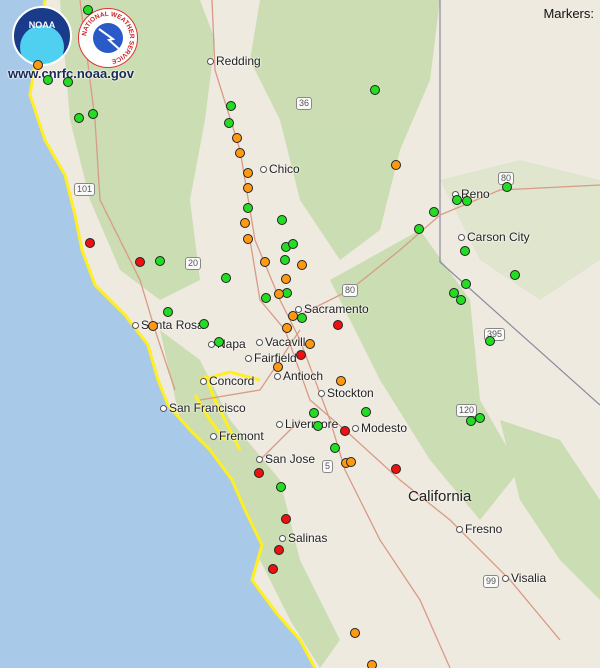 This screenshot has width=600, height=668. What do you see at coordinates (284, 342) in the screenshot?
I see `city-label: Vacaville` at bounding box center [284, 342].